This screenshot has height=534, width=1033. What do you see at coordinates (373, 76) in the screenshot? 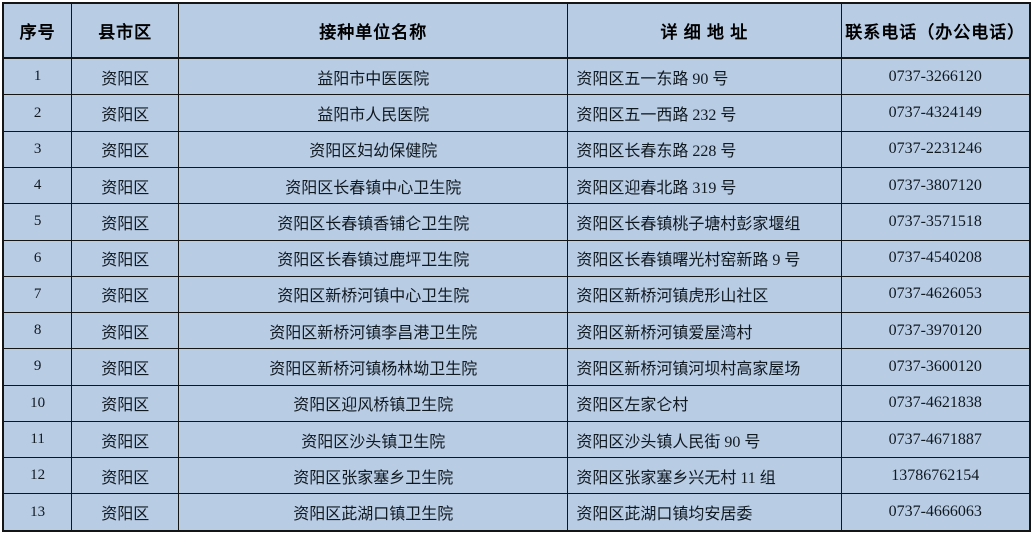
I see `cell-name: 益阳市中医医院` at bounding box center [373, 76].